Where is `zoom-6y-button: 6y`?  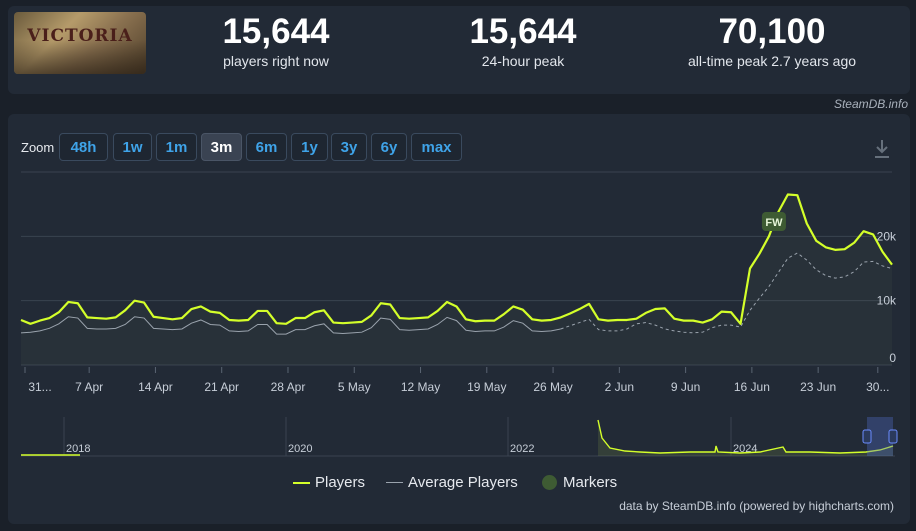 zoom-6y-button: 6y is located at coordinates (389, 147).